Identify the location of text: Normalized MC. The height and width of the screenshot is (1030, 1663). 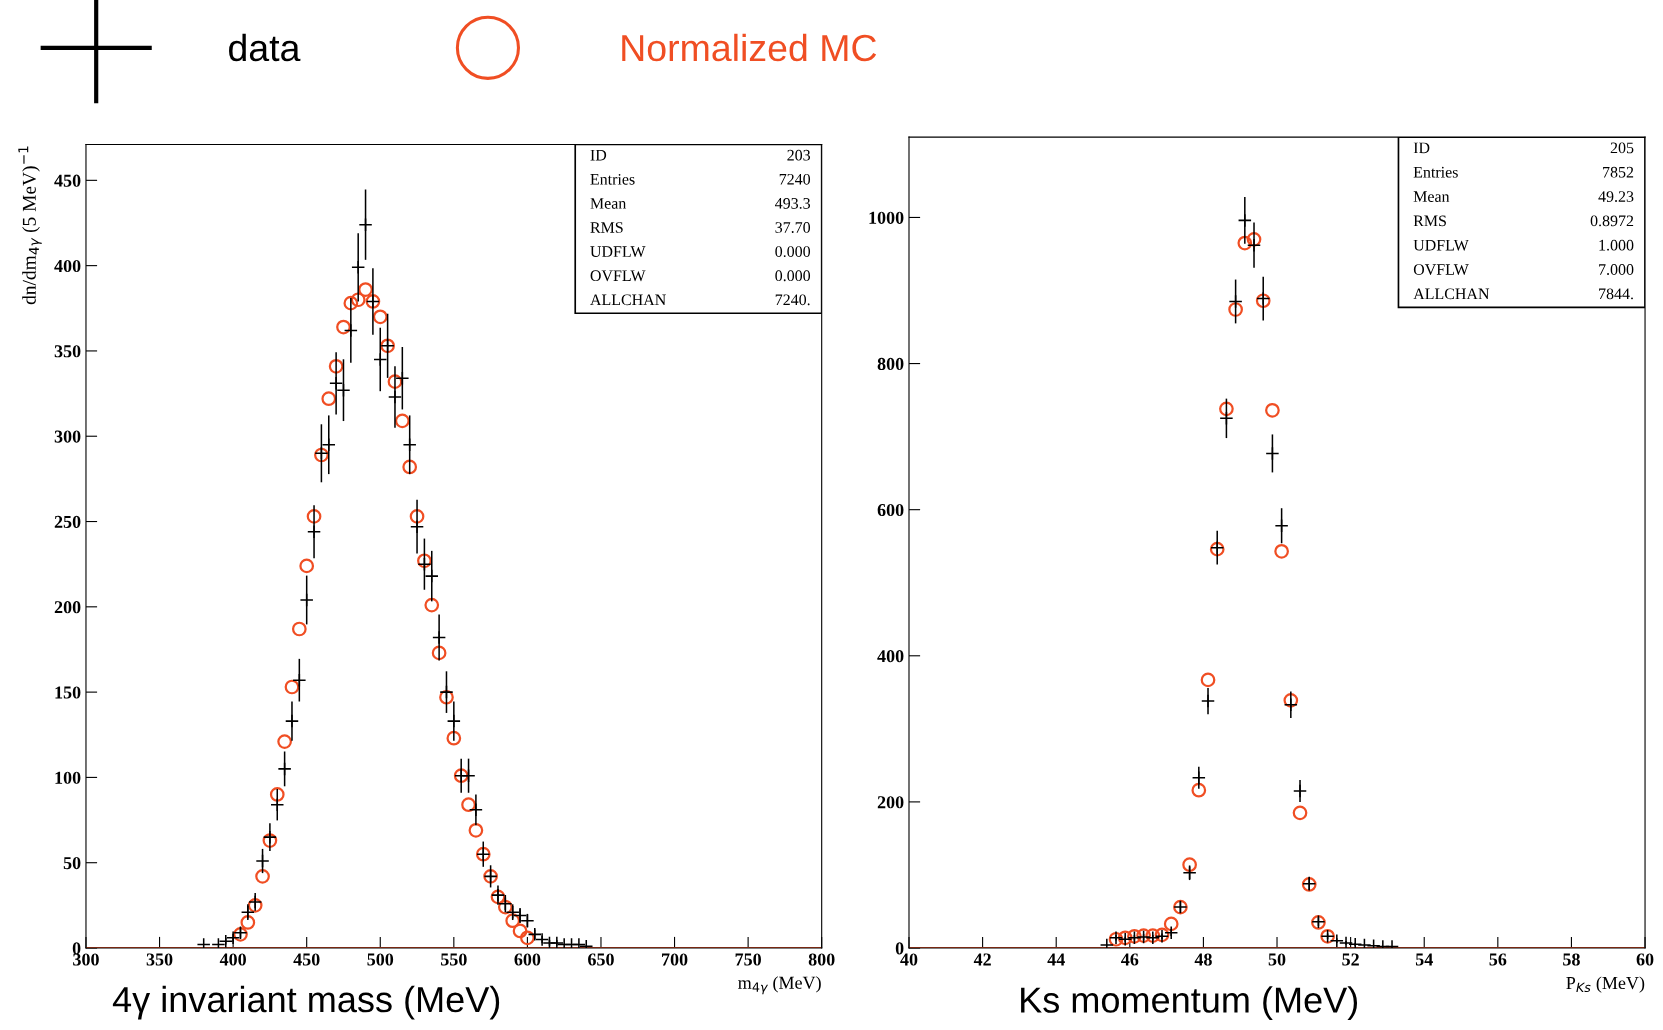
(749, 47).